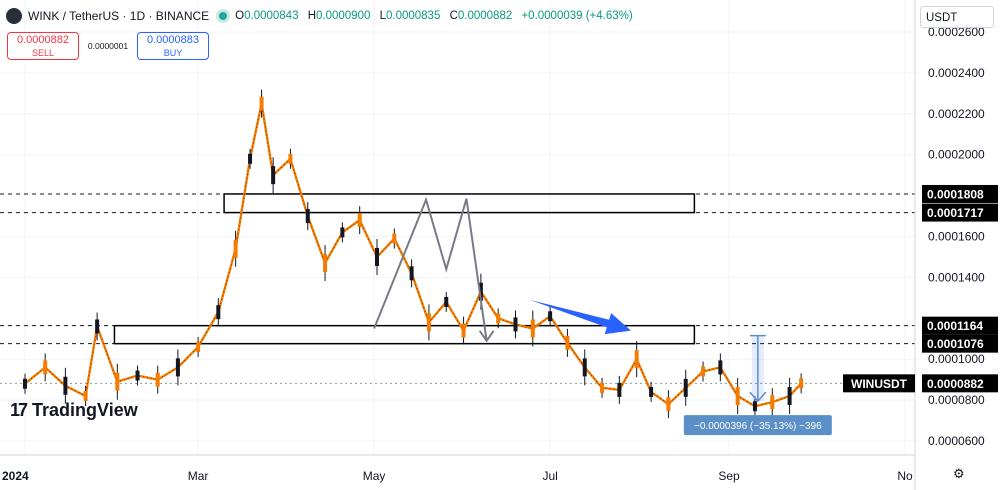 This screenshot has height=490, width=1001. I want to click on sell-label: SELL, so click(43, 53).